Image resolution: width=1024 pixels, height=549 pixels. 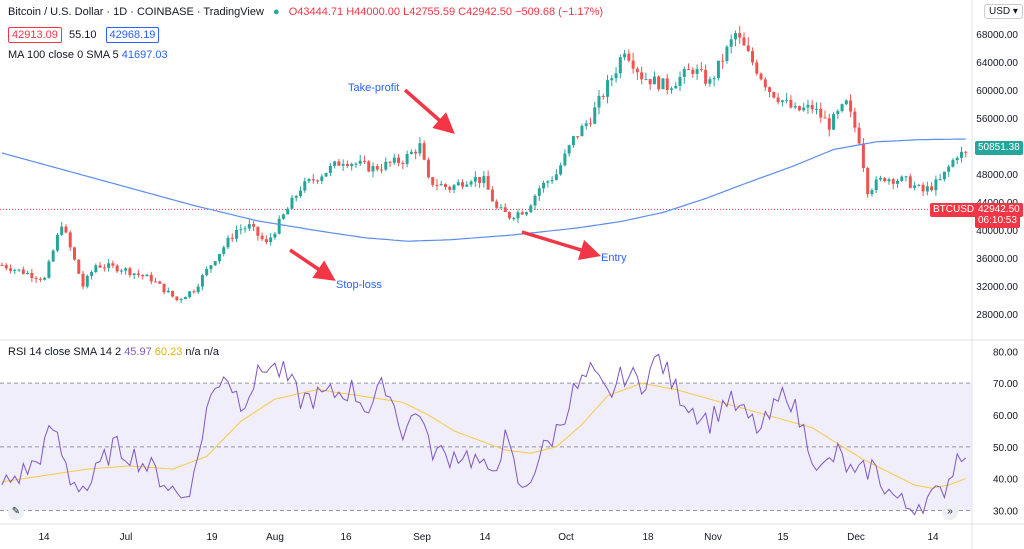 I want to click on price-tick: 40000.00, so click(x=997, y=231).